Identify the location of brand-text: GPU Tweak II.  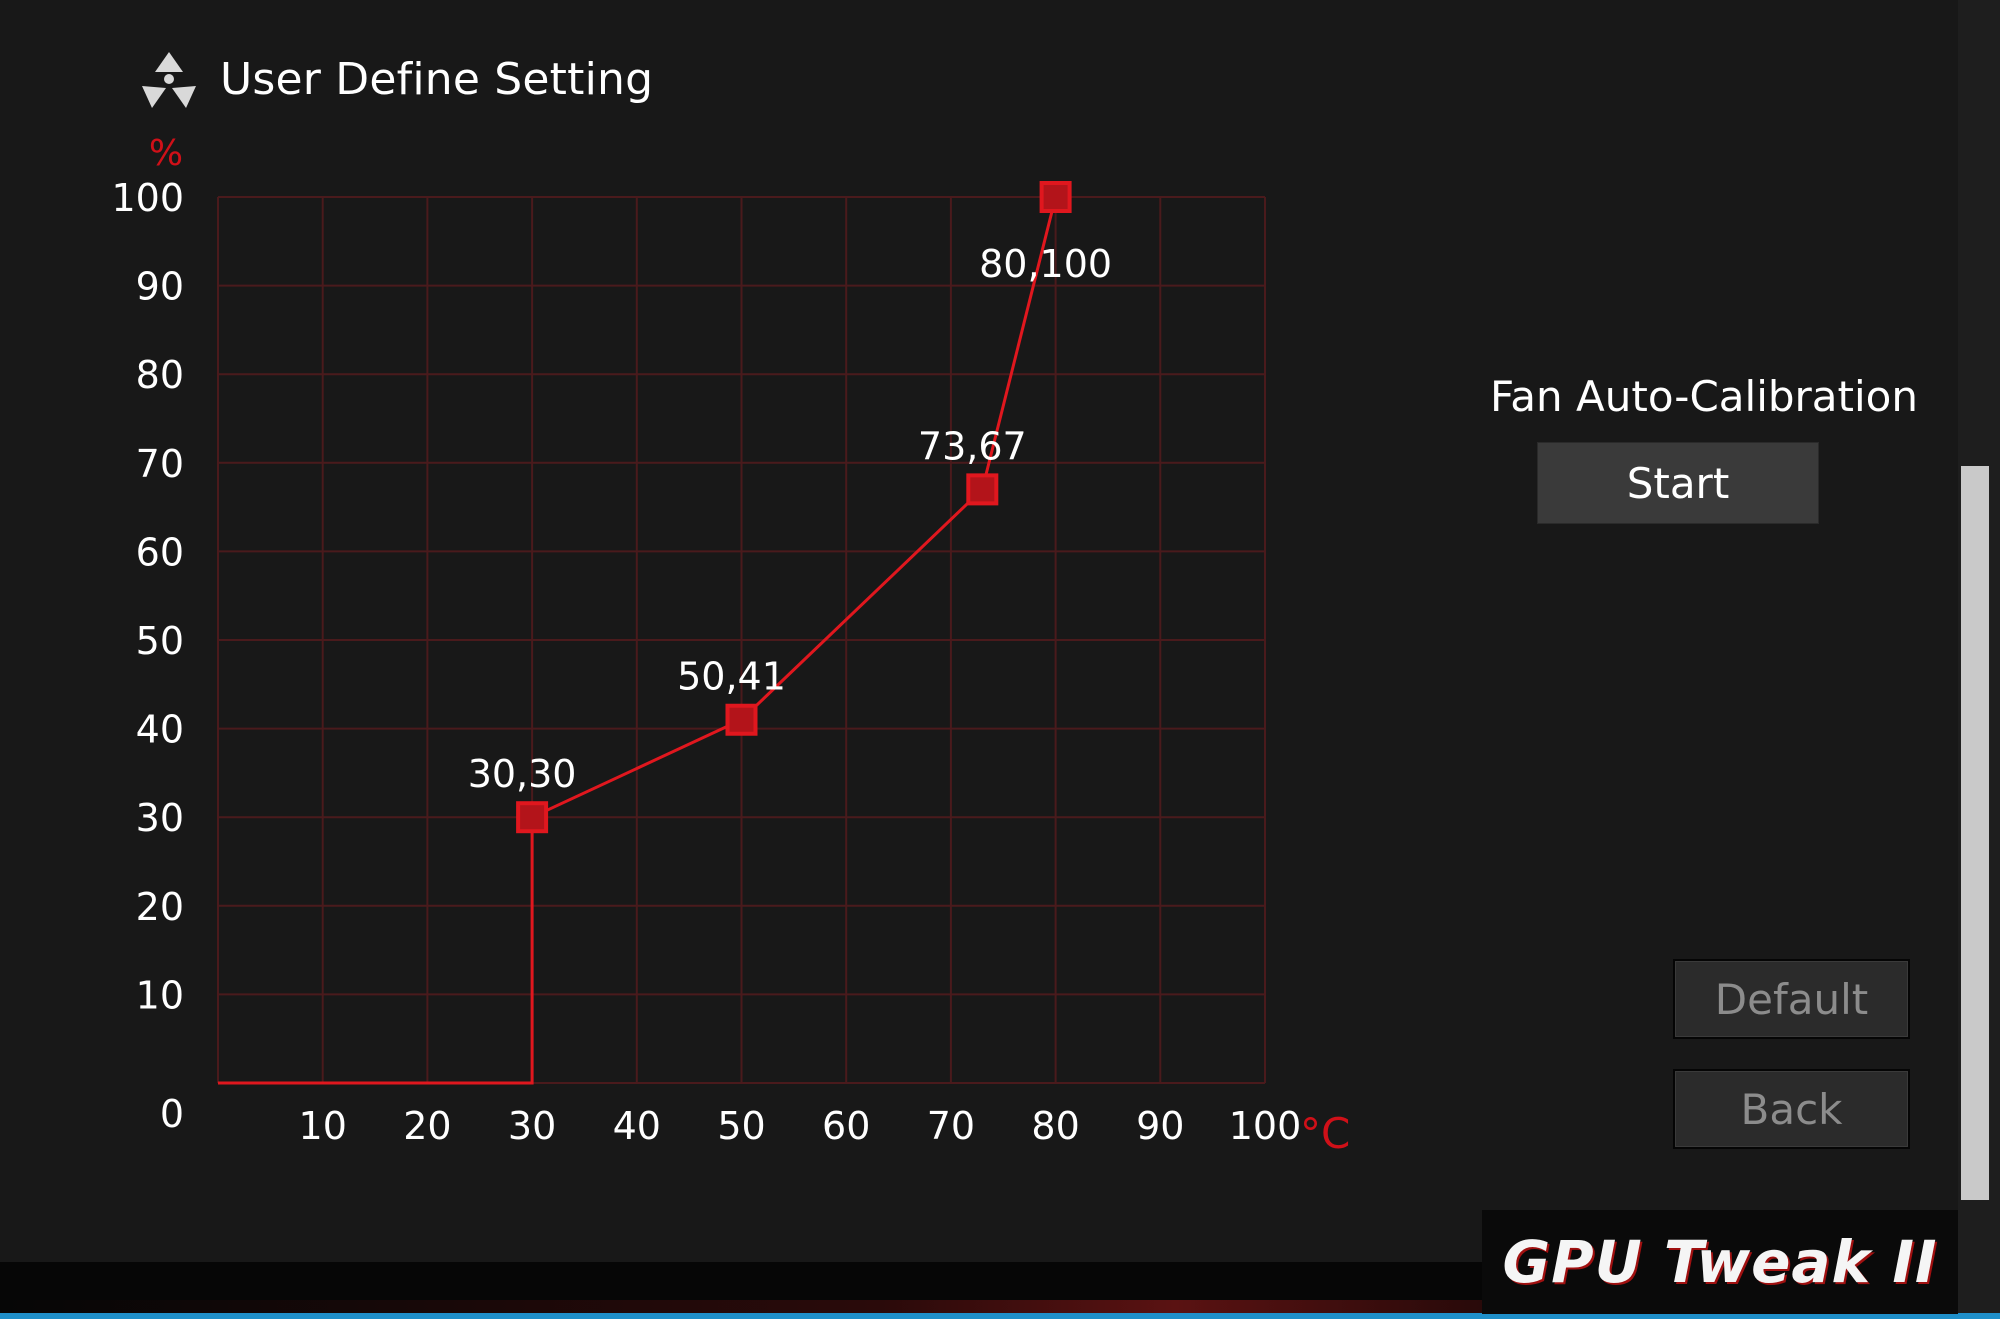
(1720, 1262).